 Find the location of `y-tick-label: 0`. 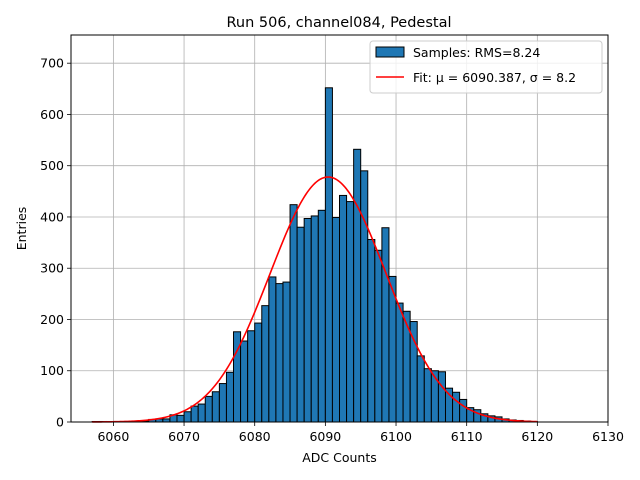

y-tick-label: 0 is located at coordinates (60, 422).